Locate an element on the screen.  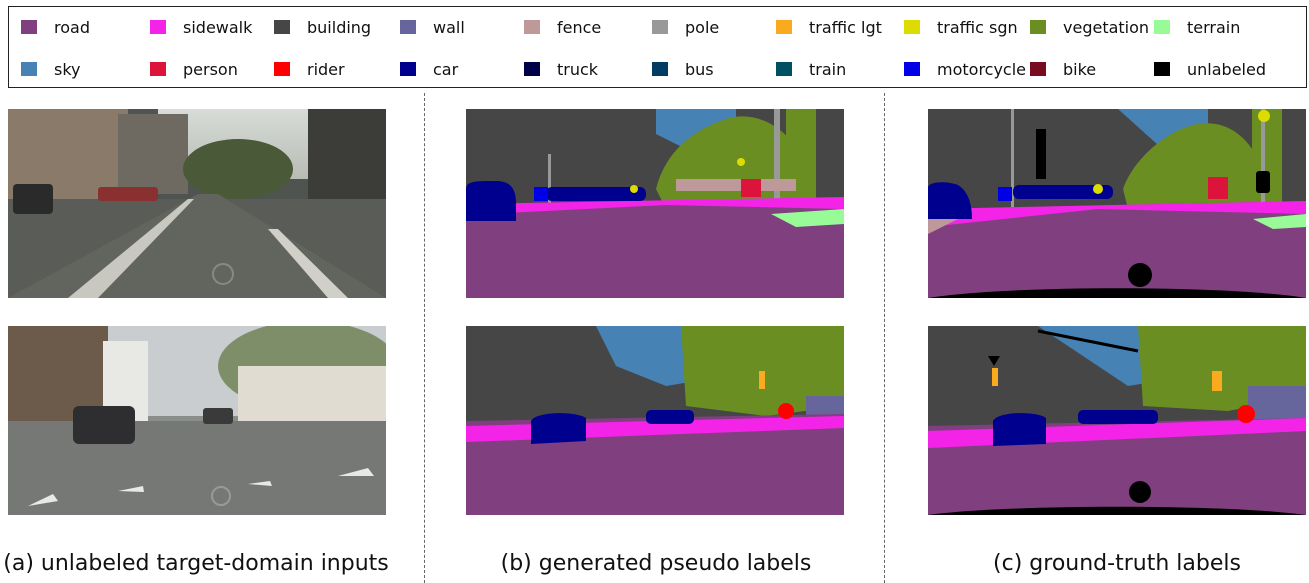
legend-label: motorcycle is located at coordinates (982, 69).